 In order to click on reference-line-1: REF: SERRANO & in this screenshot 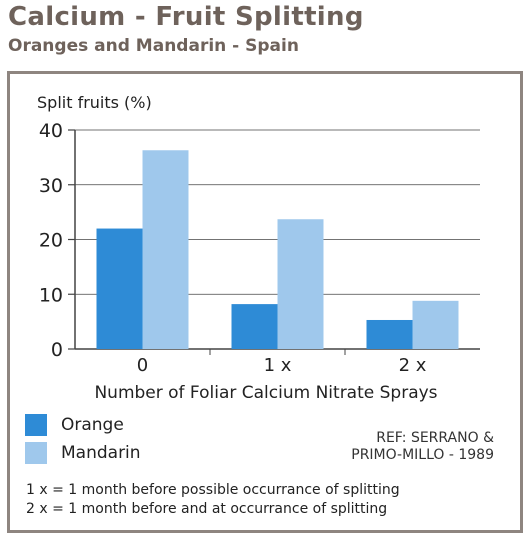, I will do `click(435, 438)`.